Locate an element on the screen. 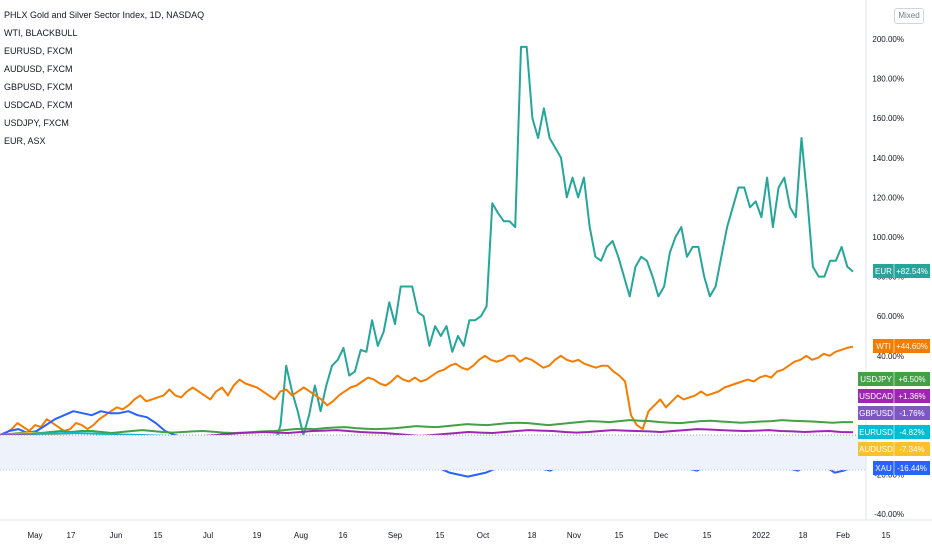 The image size is (932, 550). legend-symbol-usdcad: USDCAD, FXCM is located at coordinates (38, 105).